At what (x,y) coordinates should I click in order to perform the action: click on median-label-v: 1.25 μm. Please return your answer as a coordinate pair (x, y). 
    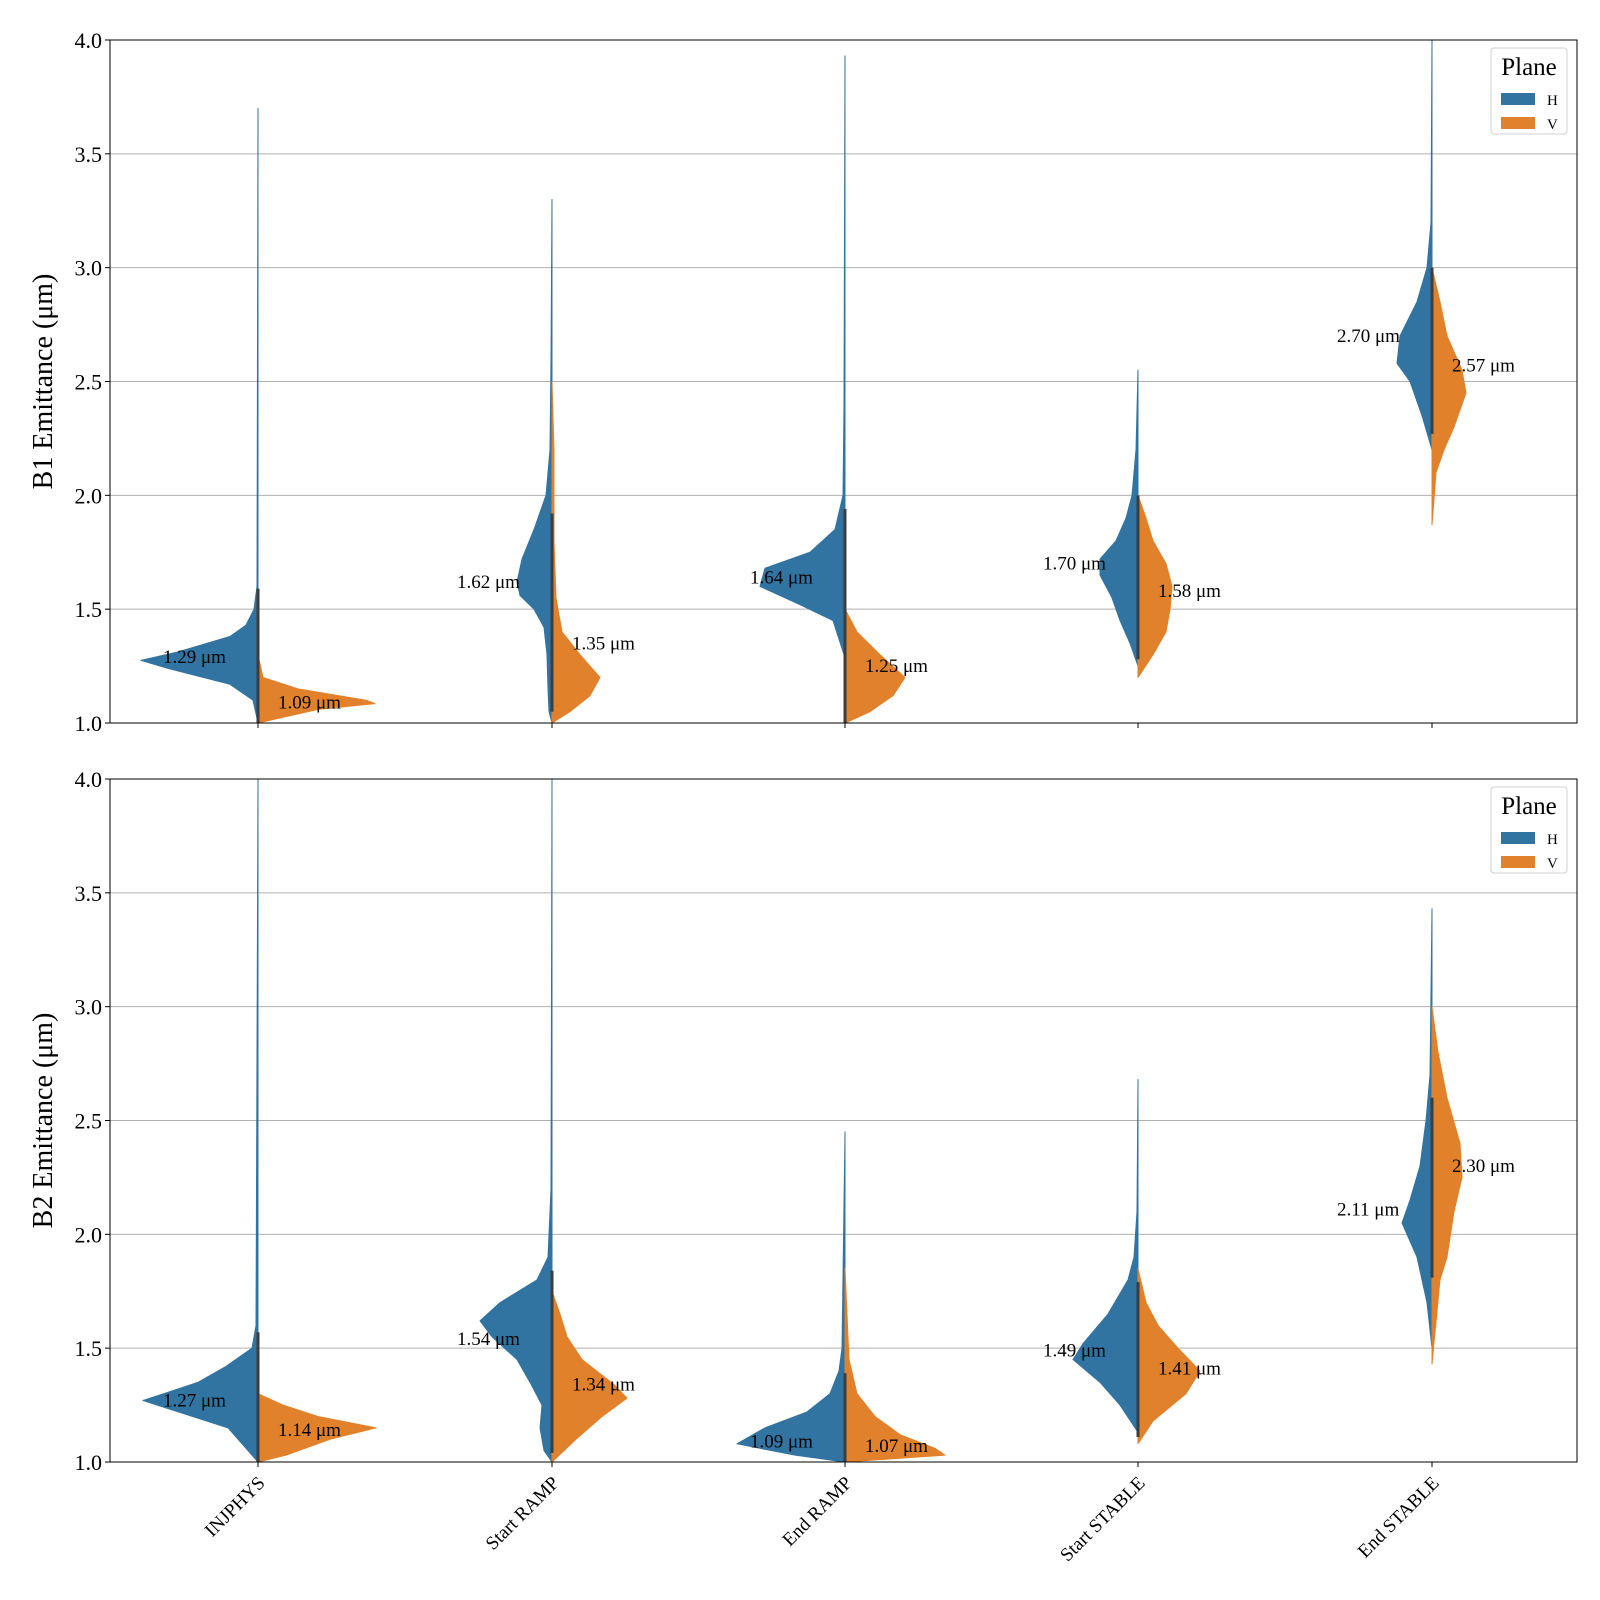
    Looking at the image, I should click on (896, 666).